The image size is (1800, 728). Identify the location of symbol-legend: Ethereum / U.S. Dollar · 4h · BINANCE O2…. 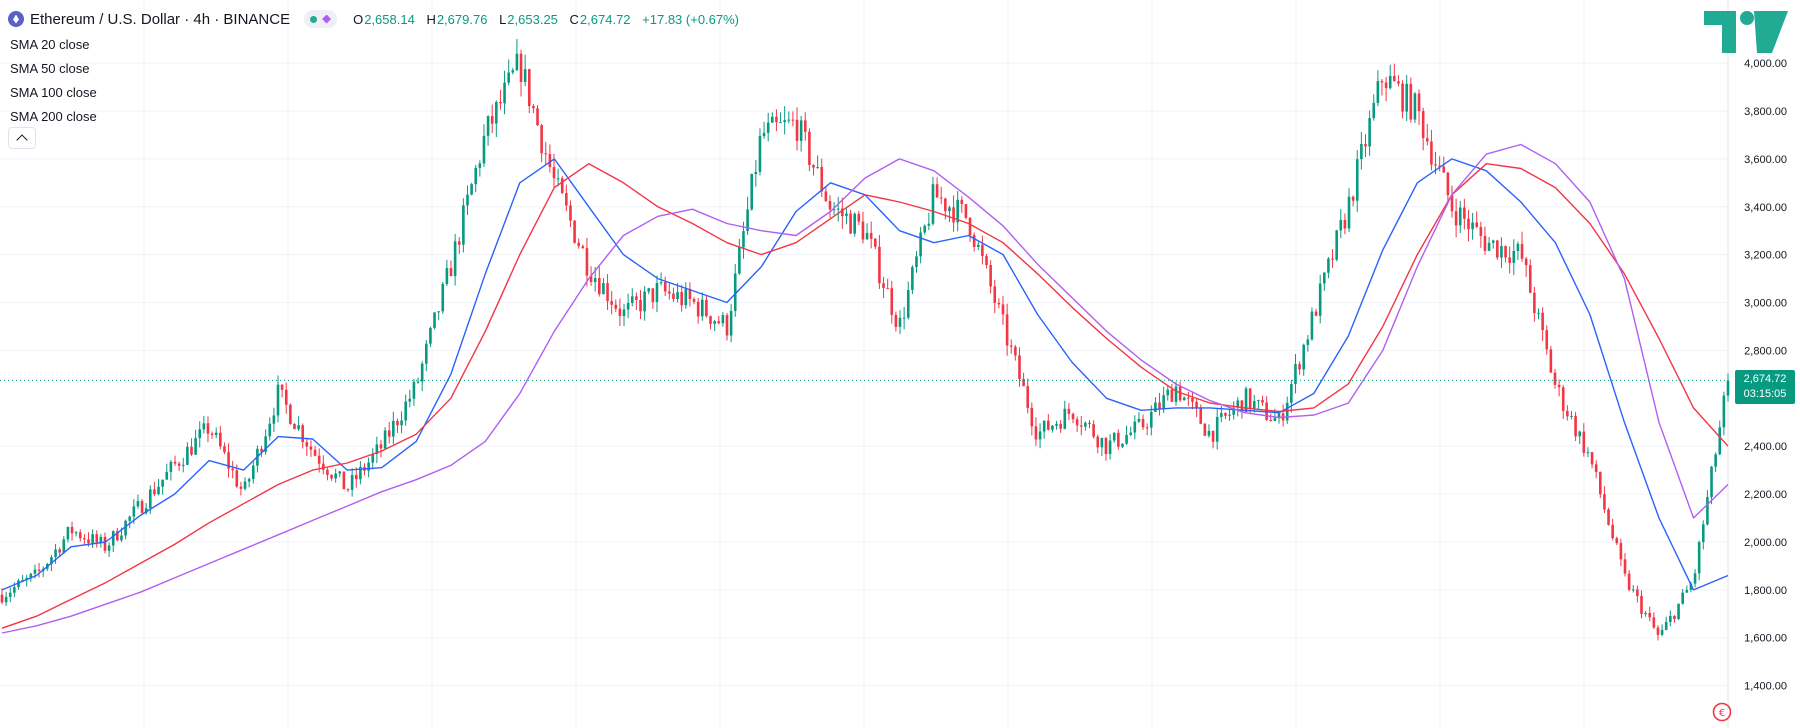
(377, 19).